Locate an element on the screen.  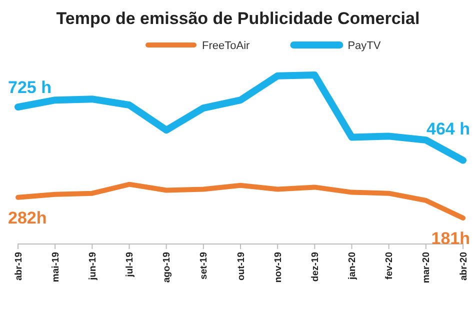
x-tick-label: abr-19 is located at coordinates (18, 266).